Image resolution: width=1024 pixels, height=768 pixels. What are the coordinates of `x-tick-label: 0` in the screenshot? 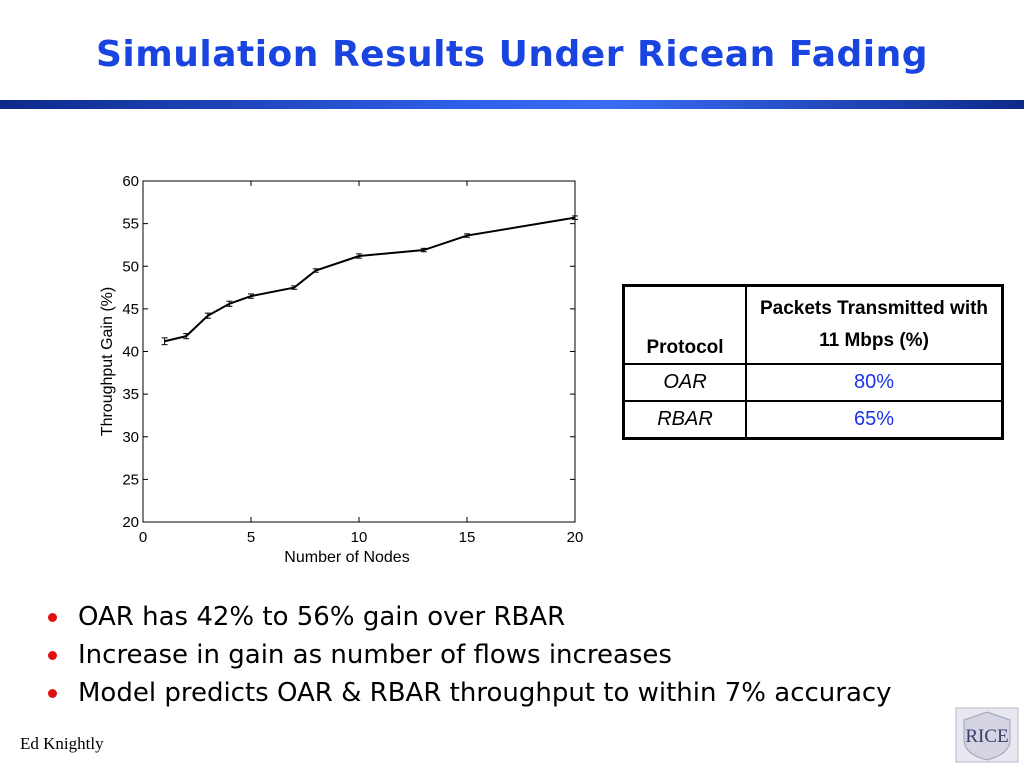 It's located at (143, 537).